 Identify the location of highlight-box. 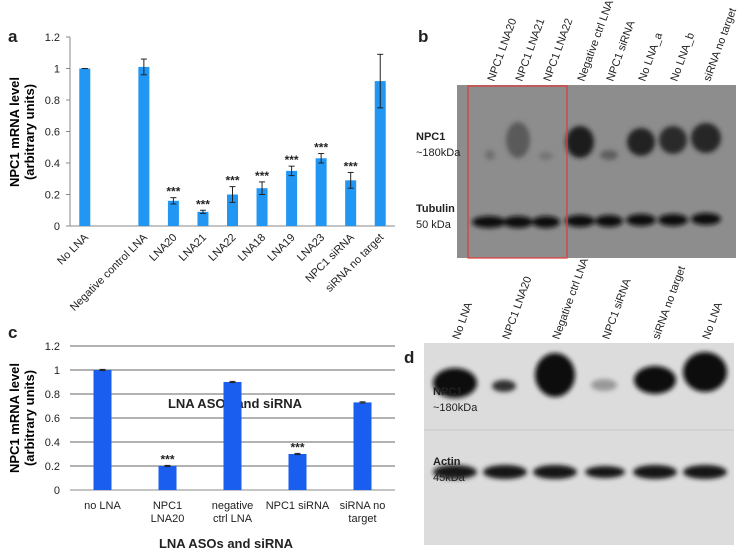
(517, 172).